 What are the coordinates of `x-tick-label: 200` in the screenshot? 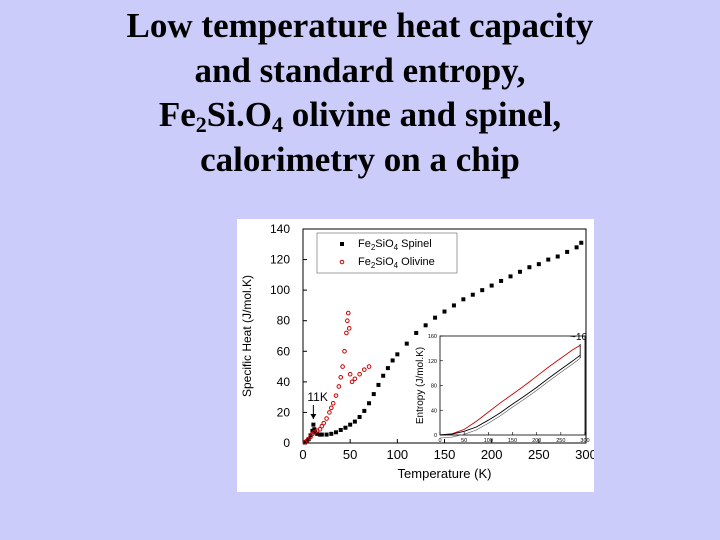 It's located at (492, 454).